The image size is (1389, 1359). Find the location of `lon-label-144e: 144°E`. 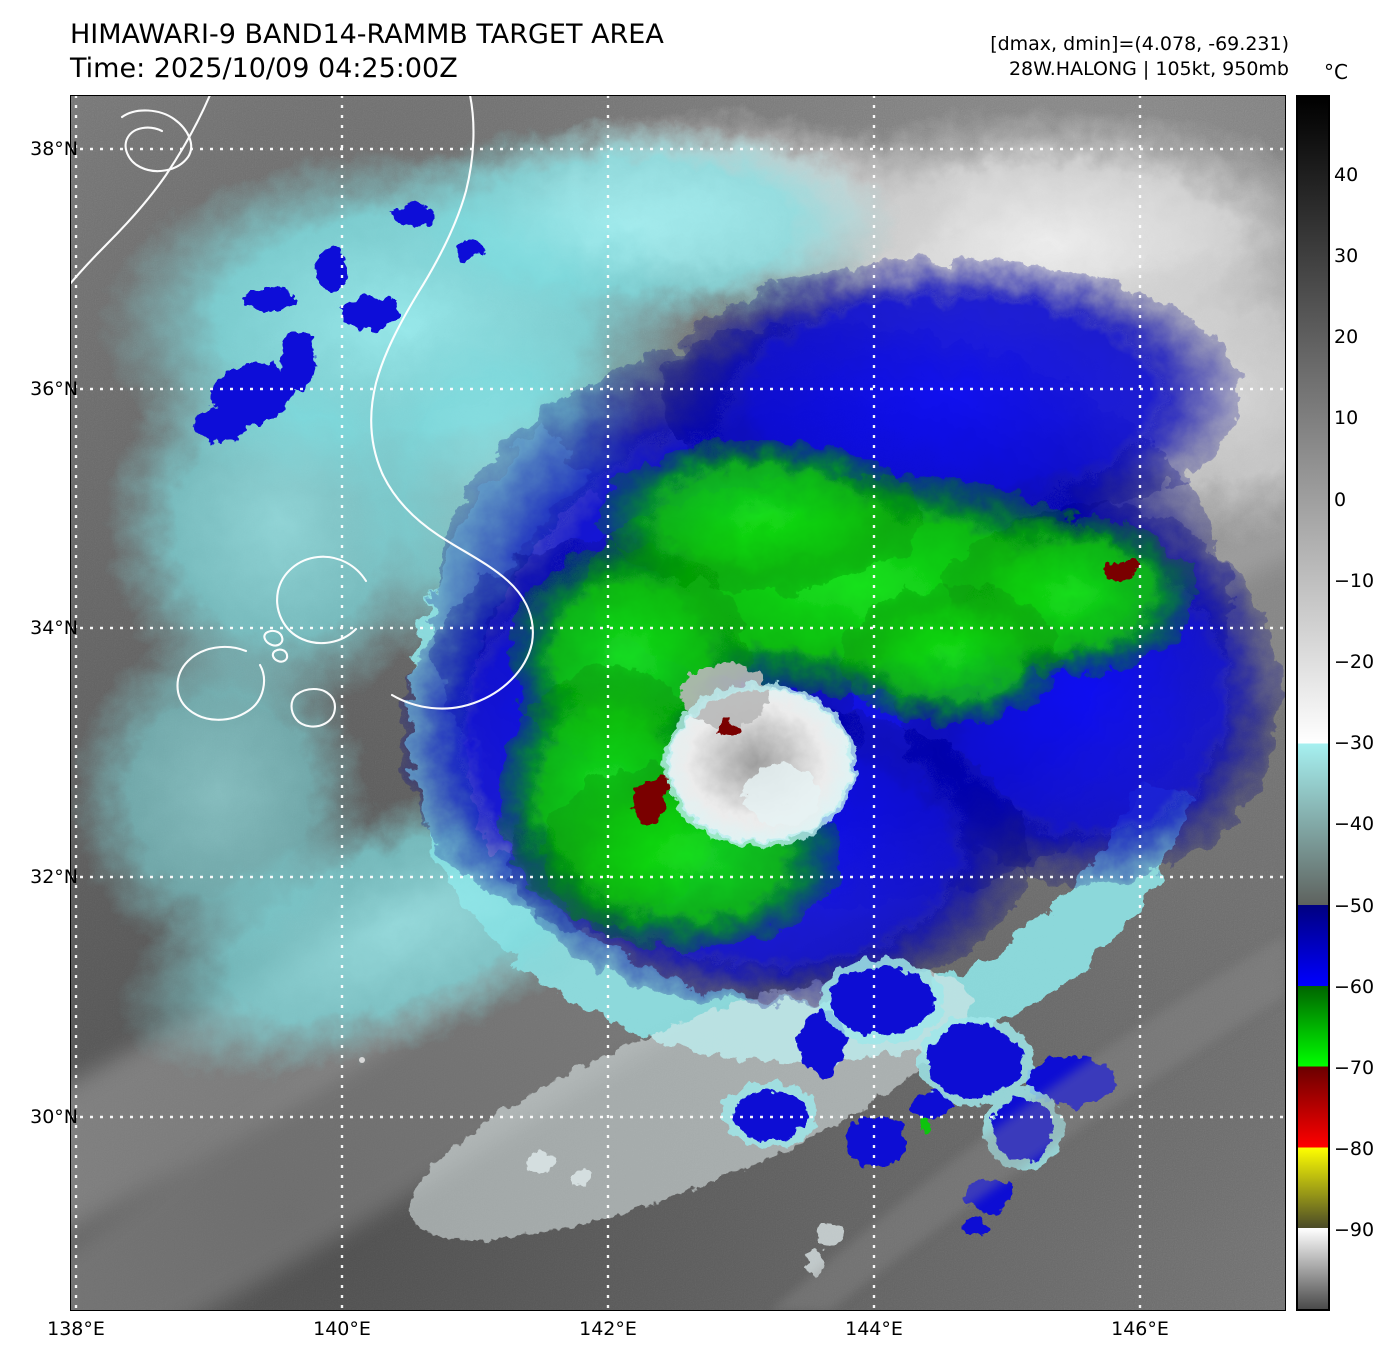

lon-label-144e: 144°E is located at coordinates (874, 1329).